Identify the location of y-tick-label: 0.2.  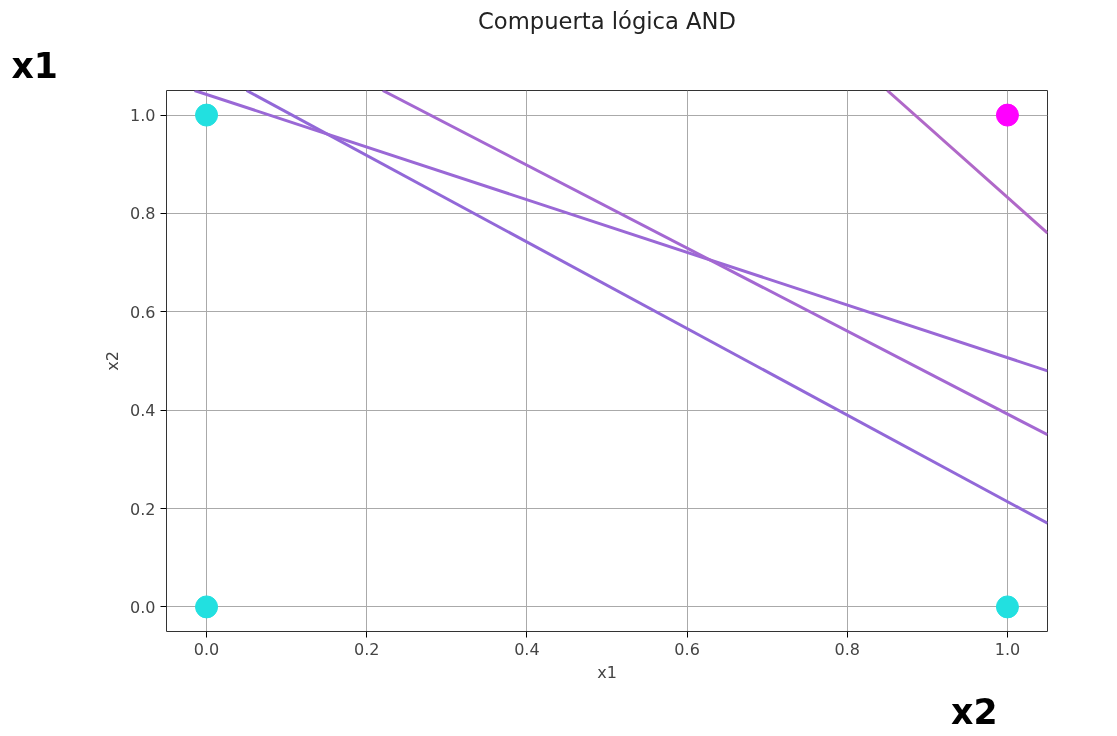
(143, 509).